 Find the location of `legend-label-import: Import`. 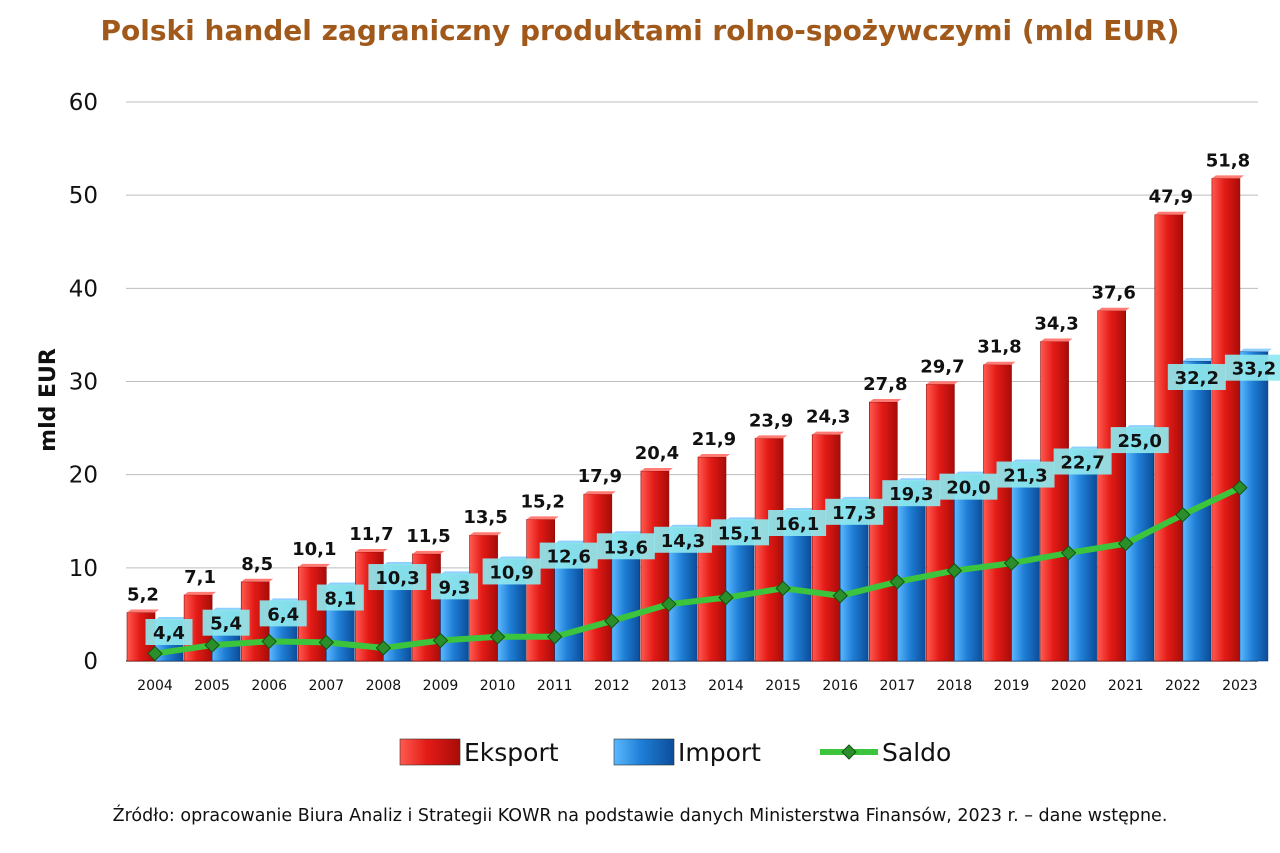

legend-label-import: Import is located at coordinates (719, 752).